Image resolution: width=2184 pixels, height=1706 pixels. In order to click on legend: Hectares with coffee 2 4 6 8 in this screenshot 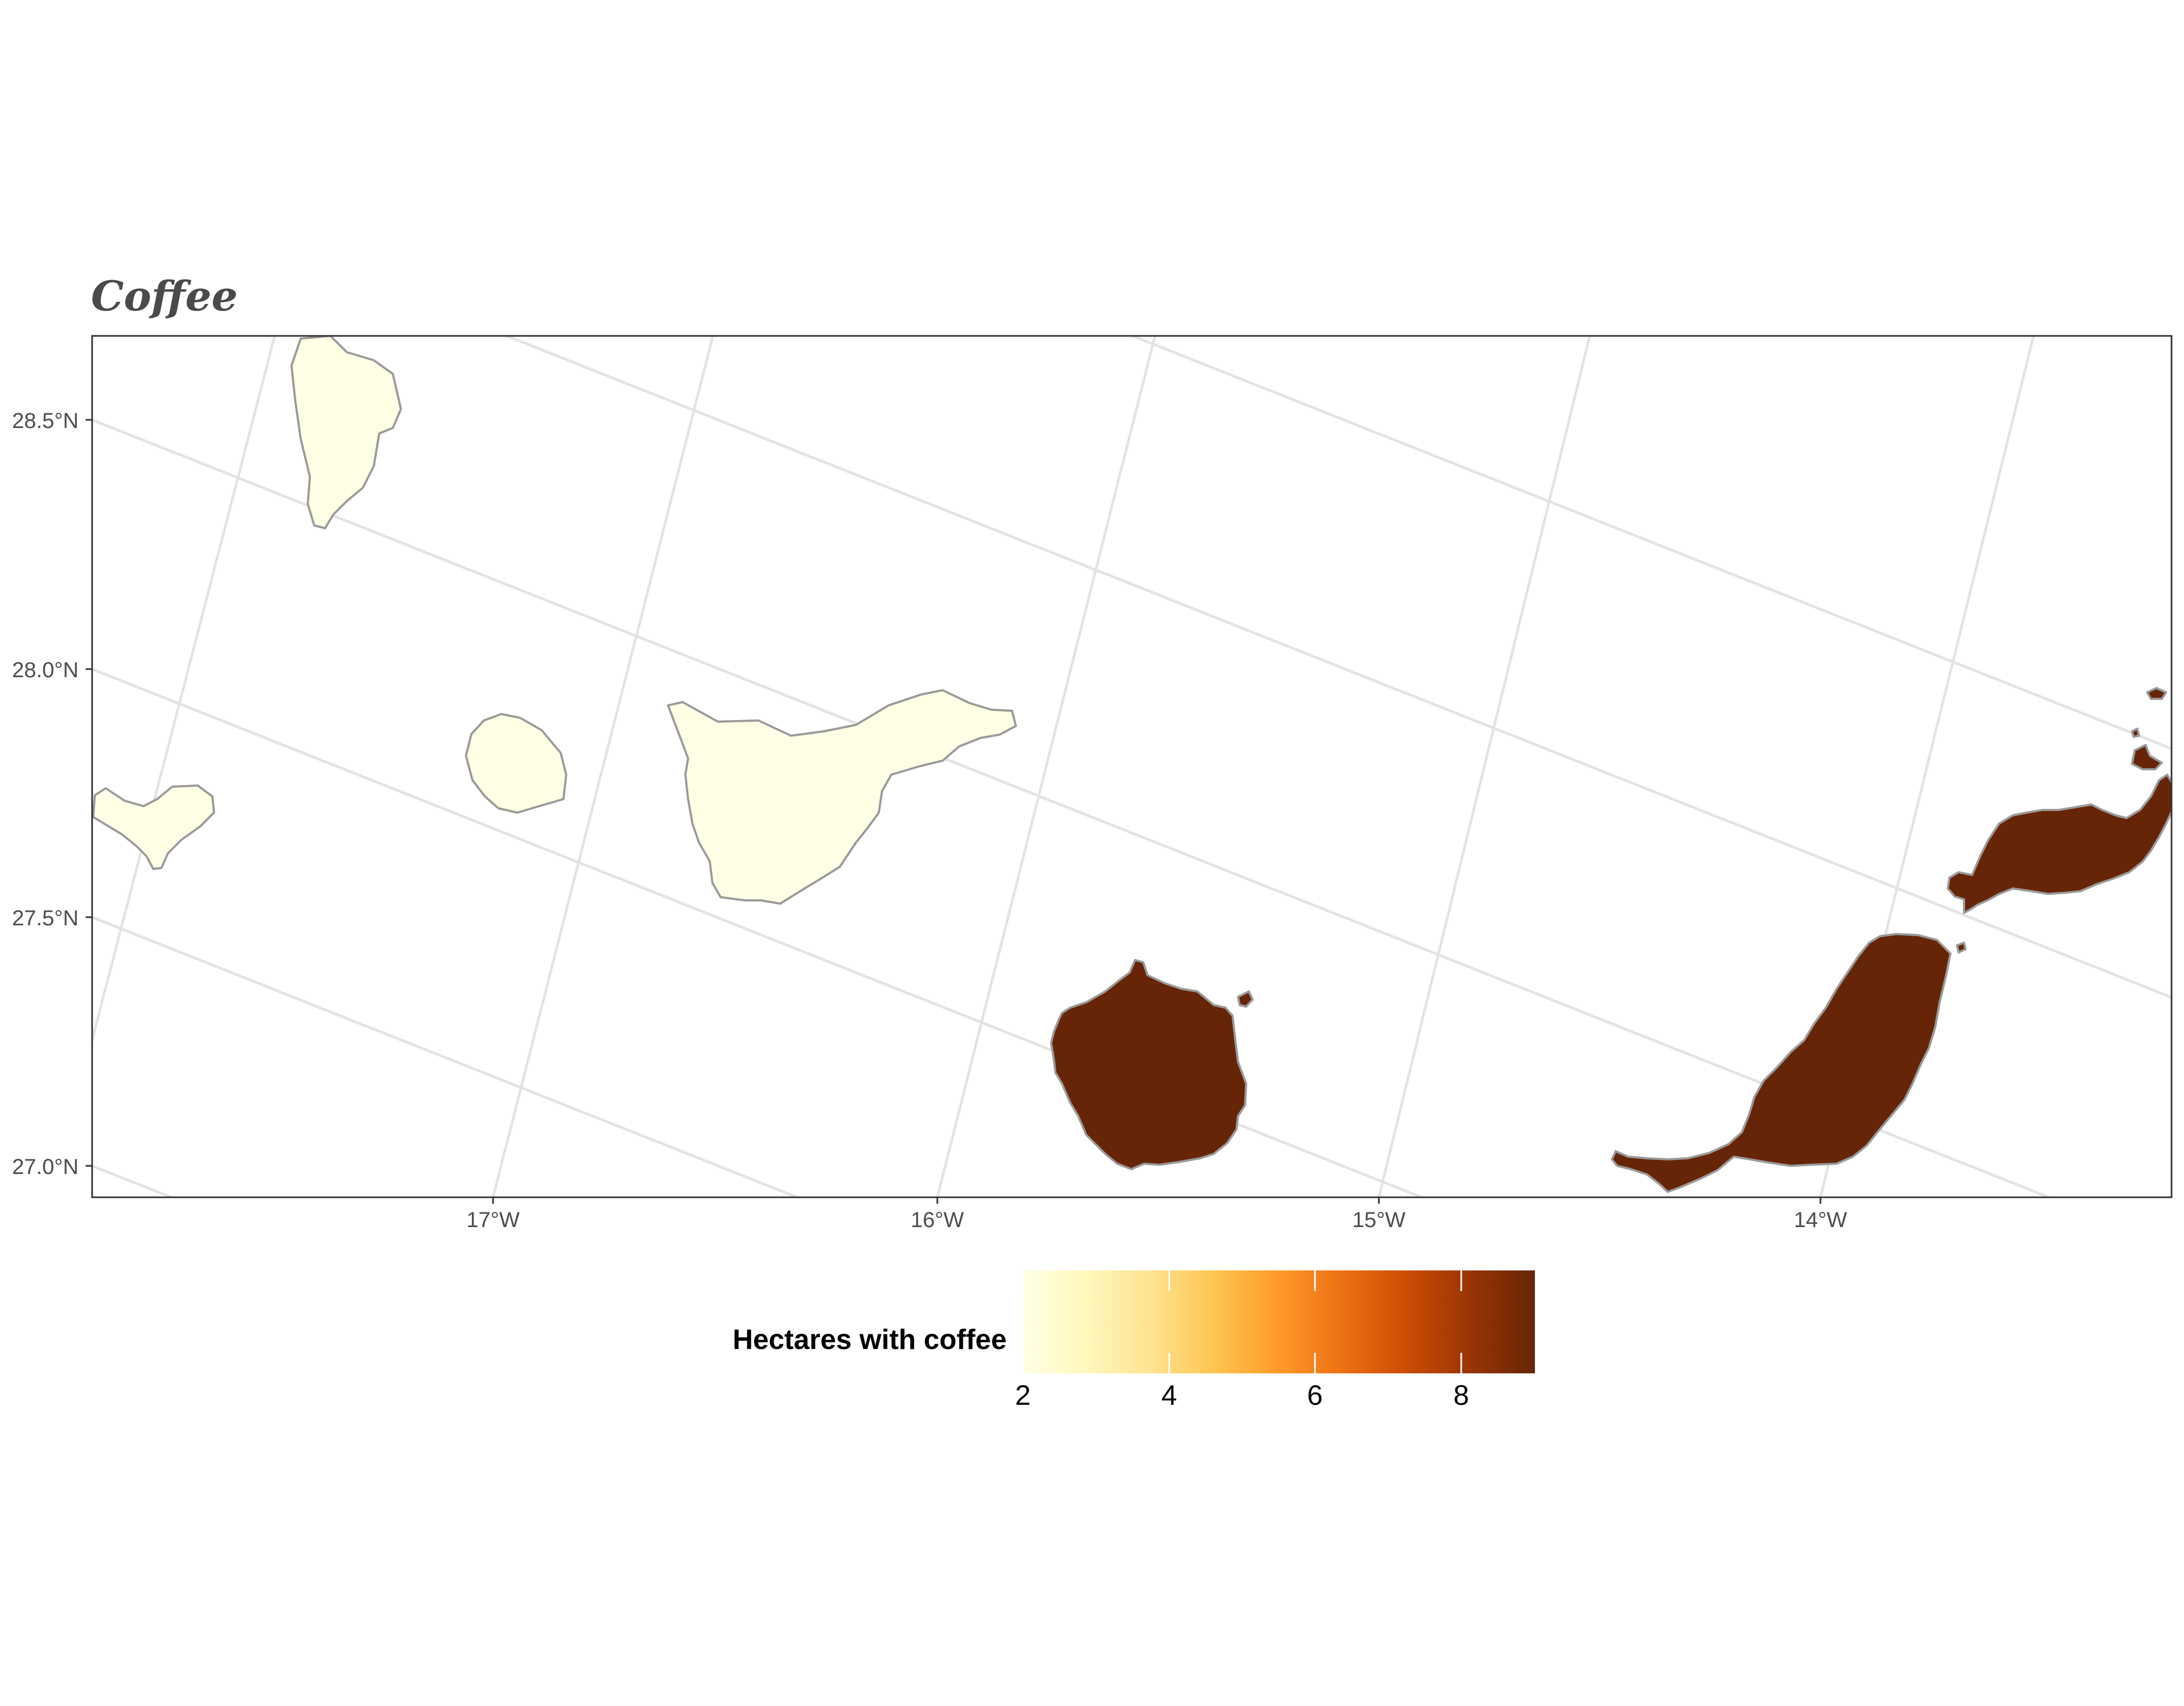, I will do `click(1134, 1340)`.